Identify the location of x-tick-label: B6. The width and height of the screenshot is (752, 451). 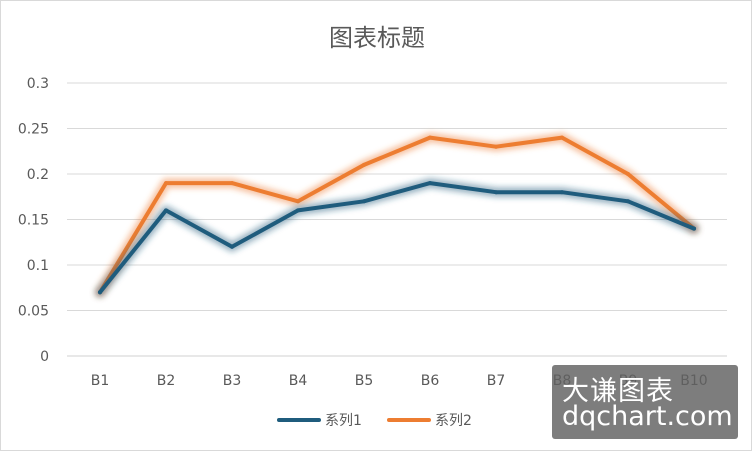
(430, 381).